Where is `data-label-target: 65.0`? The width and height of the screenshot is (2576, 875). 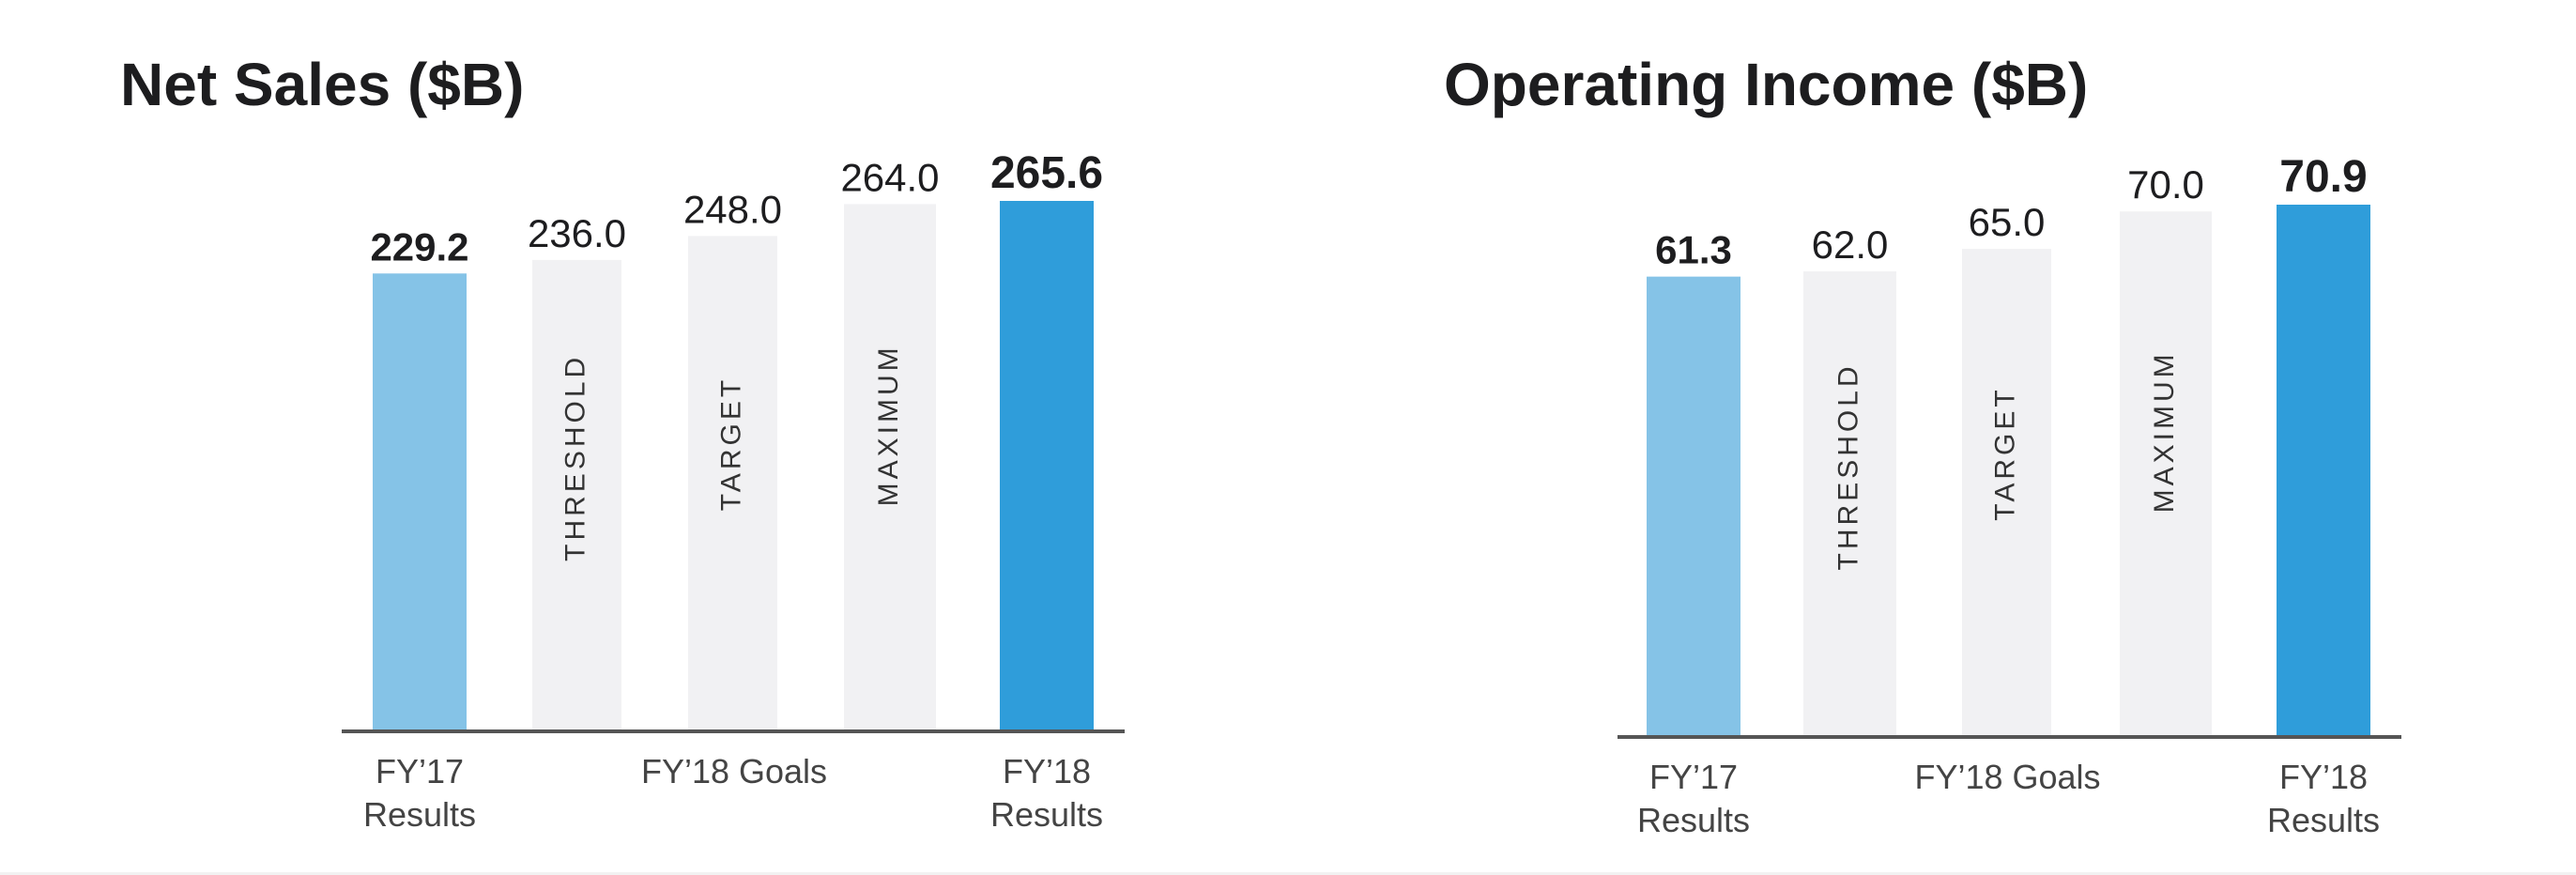 data-label-target: 65.0 is located at coordinates (2008, 222).